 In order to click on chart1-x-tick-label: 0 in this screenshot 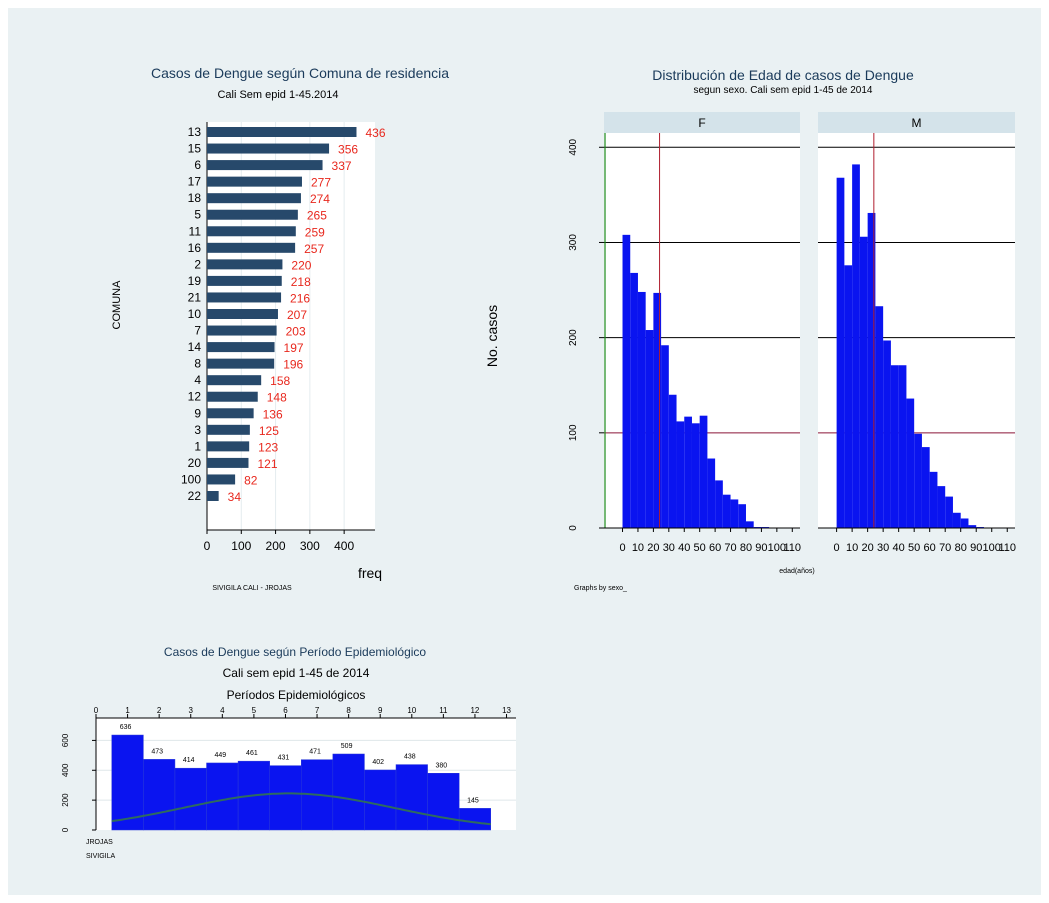, I will do `click(207, 546)`.